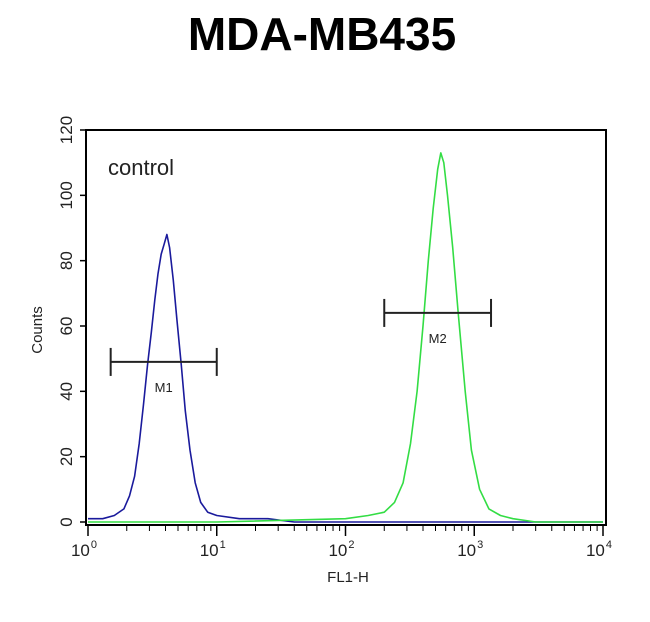  Describe the element at coordinates (66, 521) in the screenshot. I see `y-tick-label: 0` at that location.